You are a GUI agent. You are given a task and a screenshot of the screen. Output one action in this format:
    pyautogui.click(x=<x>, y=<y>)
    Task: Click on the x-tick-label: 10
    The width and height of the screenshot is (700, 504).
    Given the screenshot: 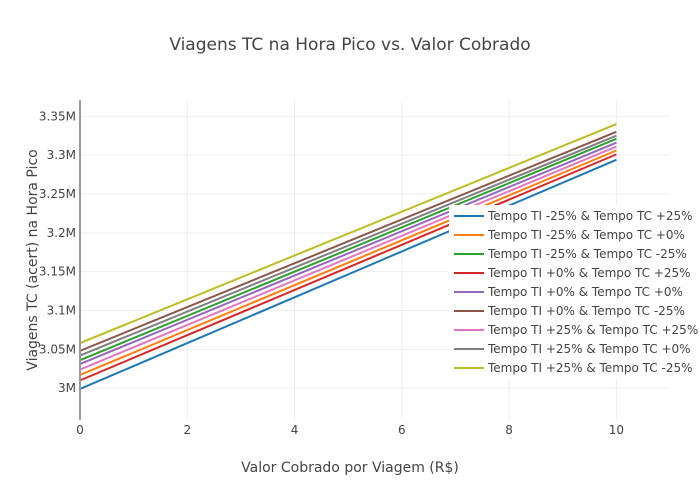 What is the action you would take?
    pyautogui.click(x=616, y=430)
    